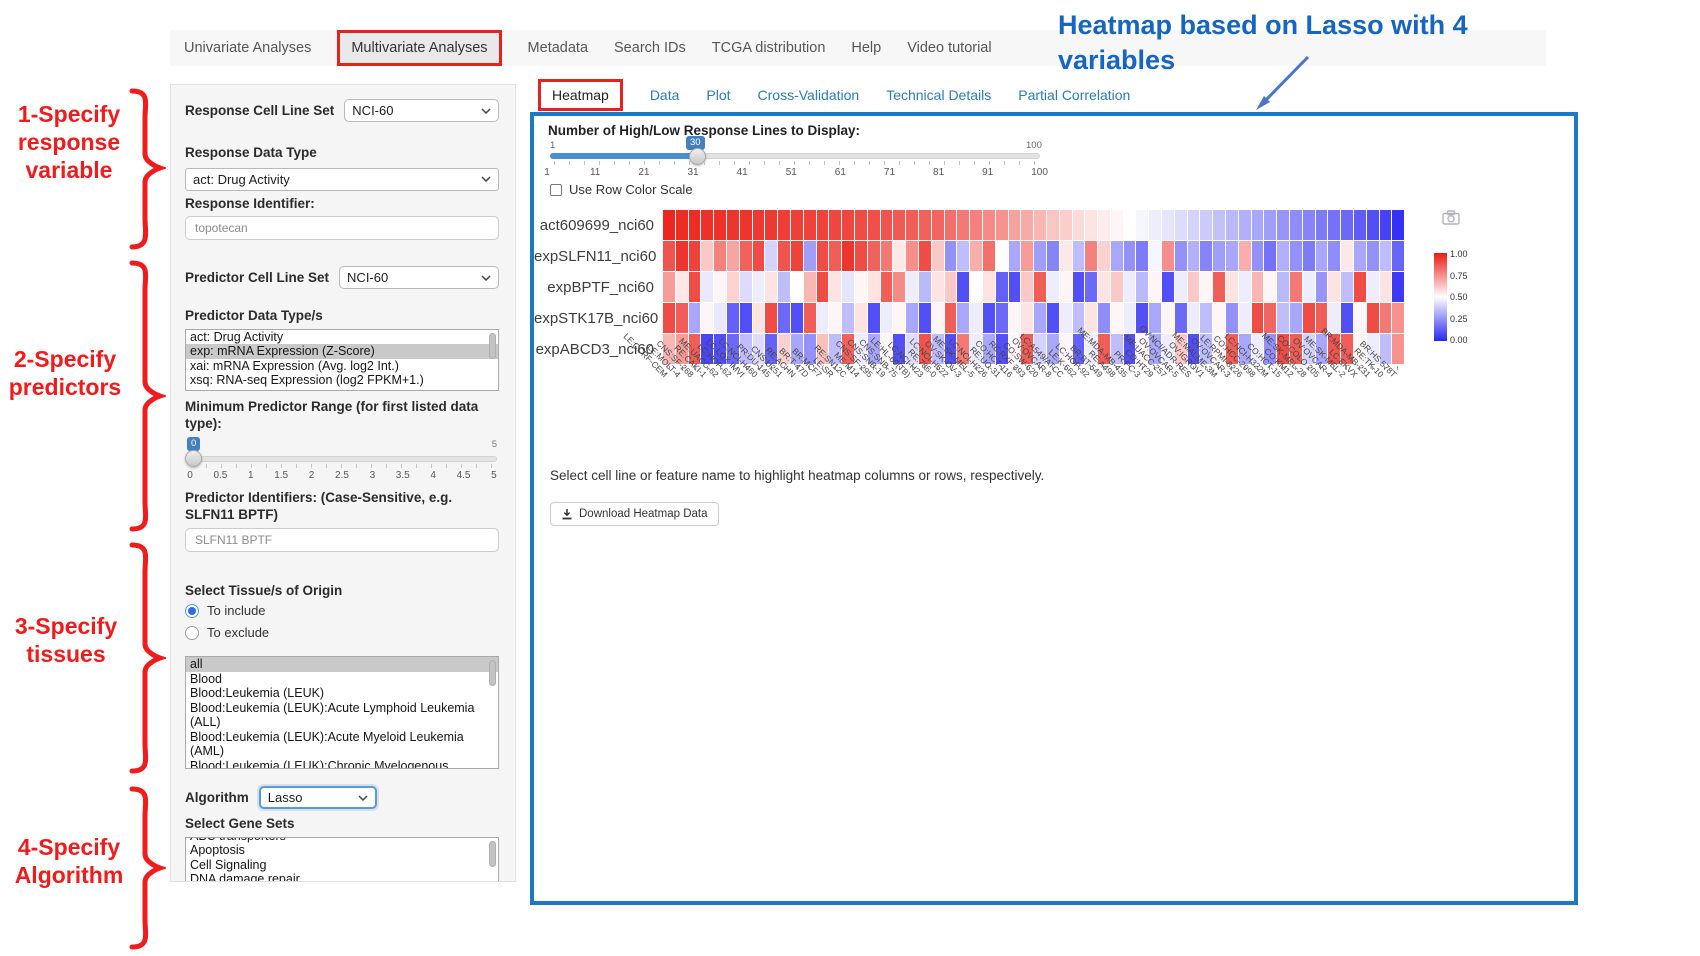 The height and width of the screenshot is (956, 1700). Describe the element at coordinates (237, 336) in the screenshot. I see `list-option: act: Drug Activity` at that location.